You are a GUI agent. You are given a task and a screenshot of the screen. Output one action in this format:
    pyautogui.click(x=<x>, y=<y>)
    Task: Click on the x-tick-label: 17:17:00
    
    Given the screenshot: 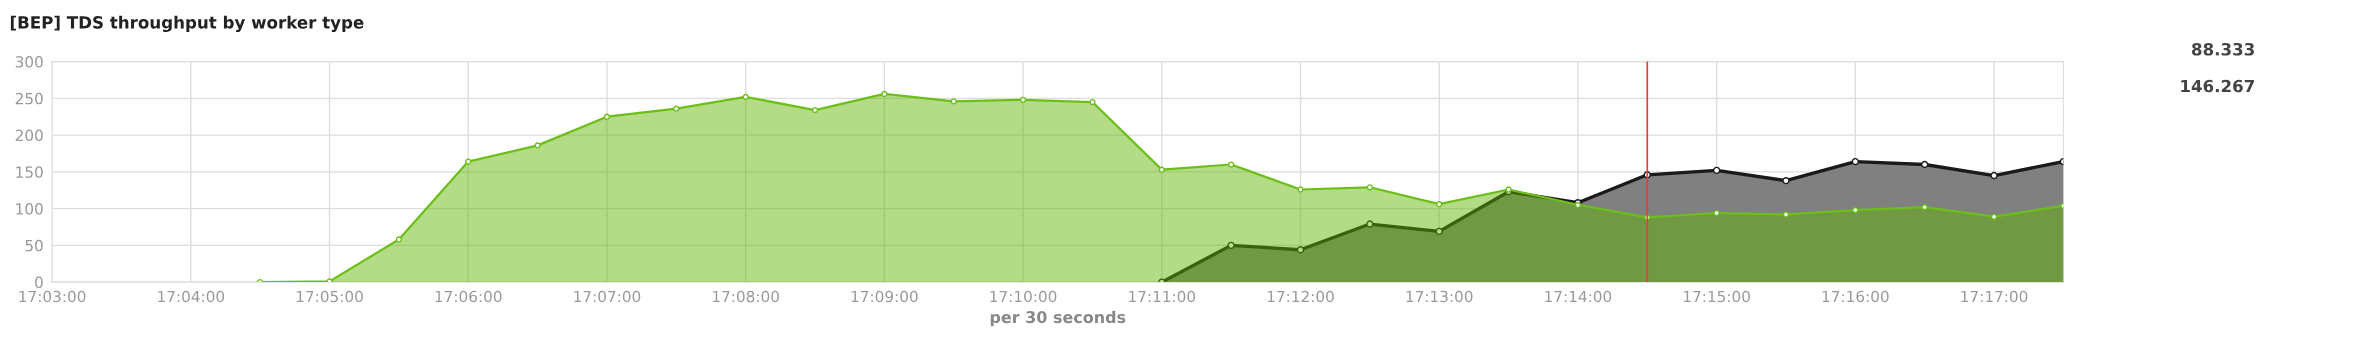 What is the action you would take?
    pyautogui.click(x=1994, y=296)
    